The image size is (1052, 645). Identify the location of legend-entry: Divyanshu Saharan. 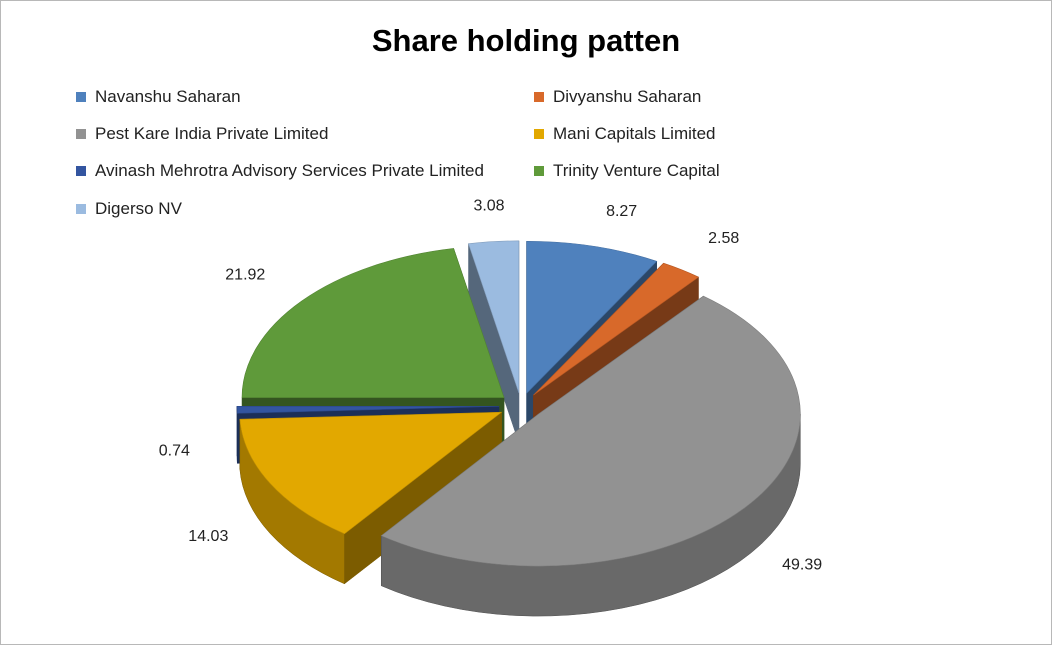
(617, 97).